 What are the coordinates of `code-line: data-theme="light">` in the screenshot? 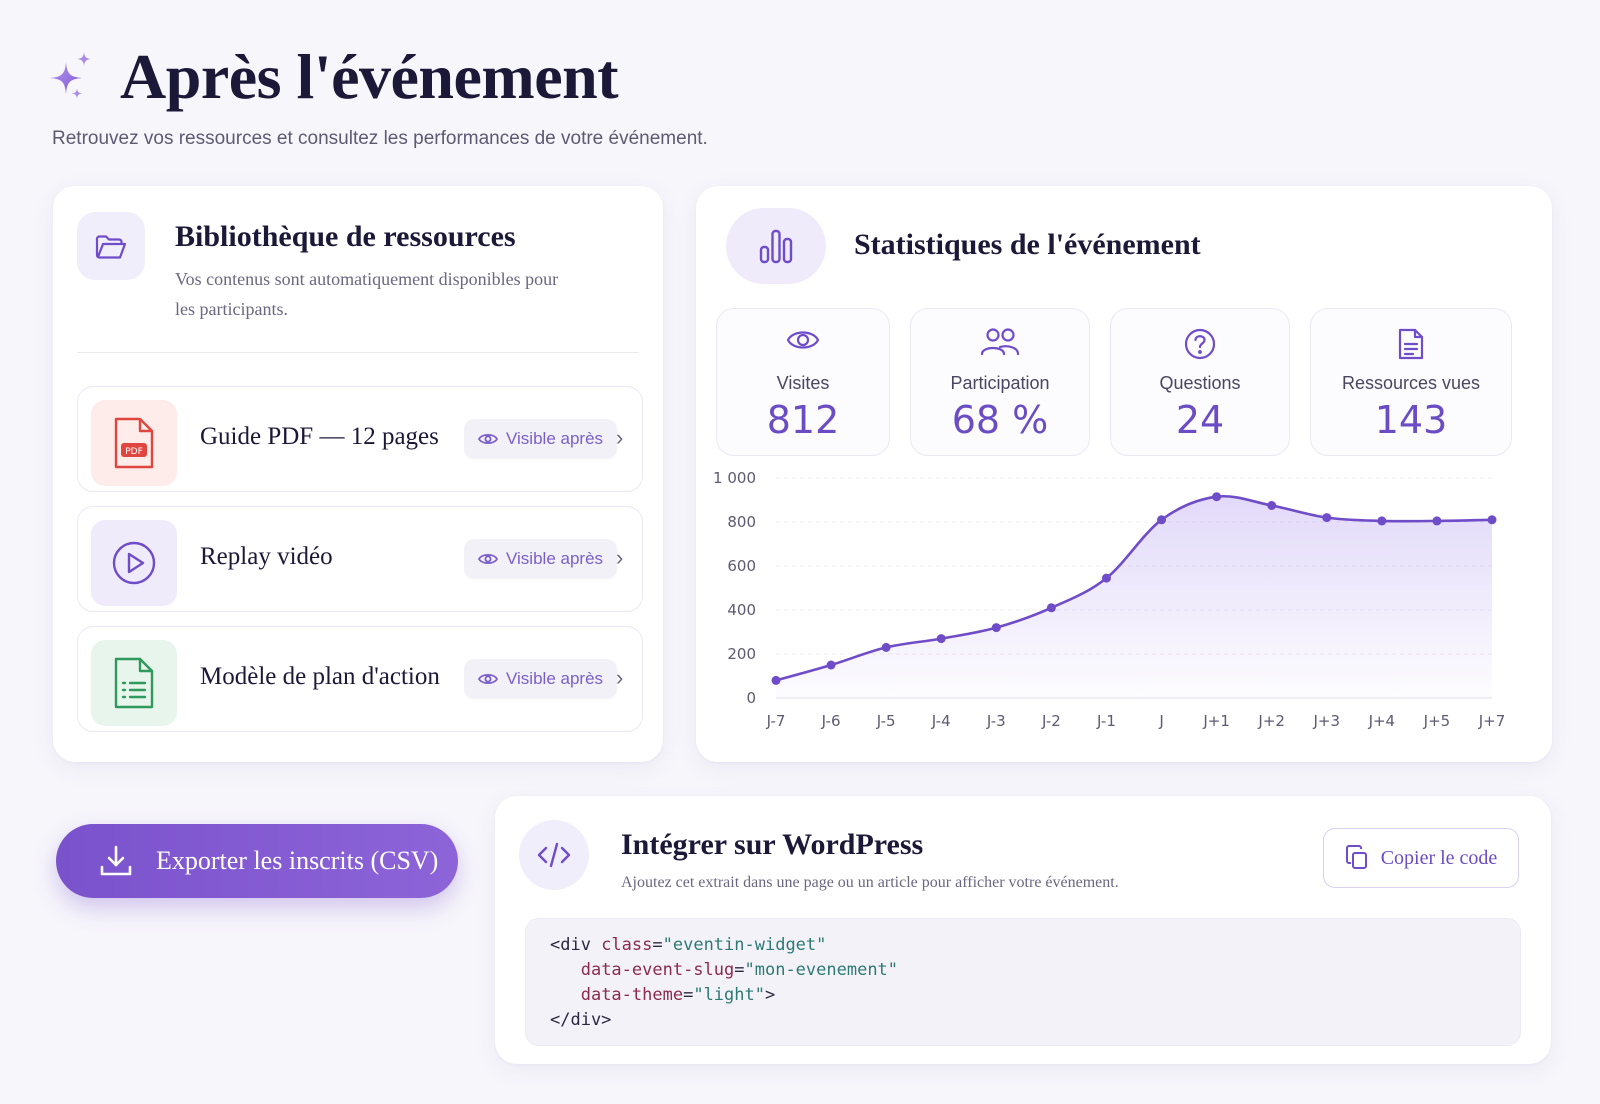 It's located at (678, 995).